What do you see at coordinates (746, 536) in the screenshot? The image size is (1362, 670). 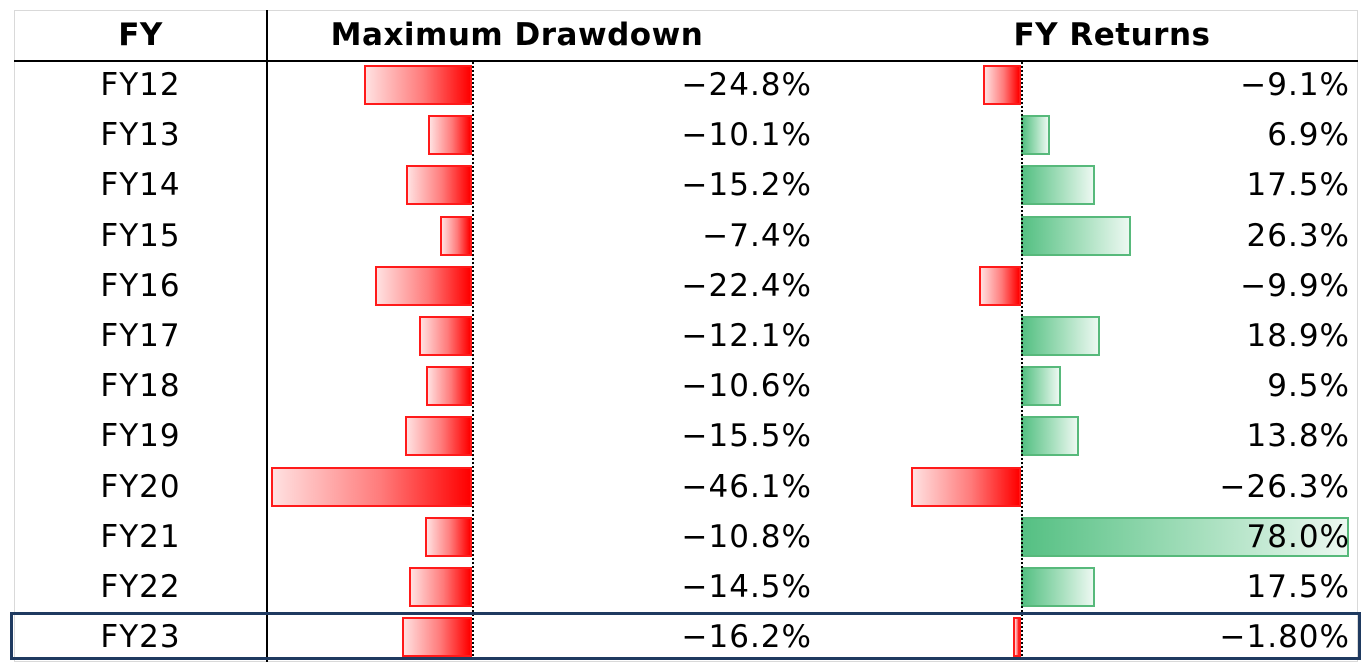 I see `drawdown-value: −10.8%` at bounding box center [746, 536].